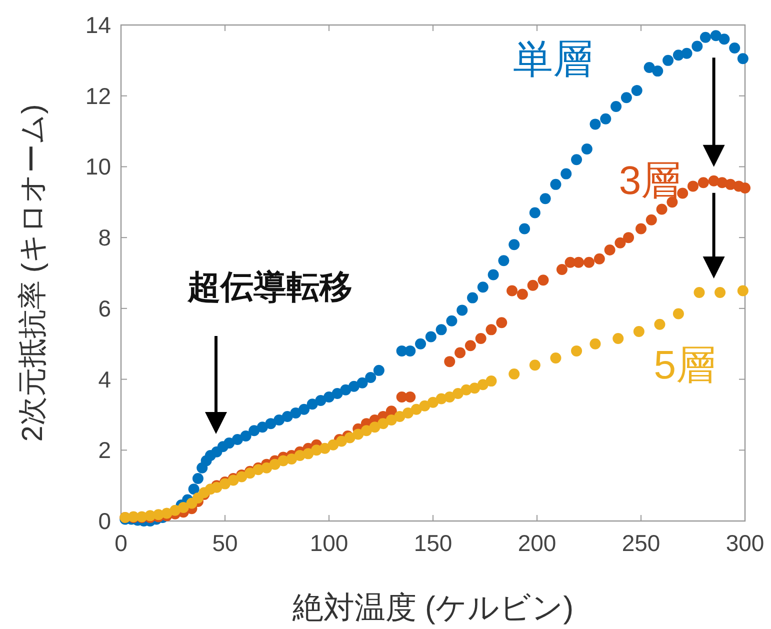 The image size is (771, 629). What do you see at coordinates (121, 543) in the screenshot?
I see `x-tick-label: 0` at bounding box center [121, 543].